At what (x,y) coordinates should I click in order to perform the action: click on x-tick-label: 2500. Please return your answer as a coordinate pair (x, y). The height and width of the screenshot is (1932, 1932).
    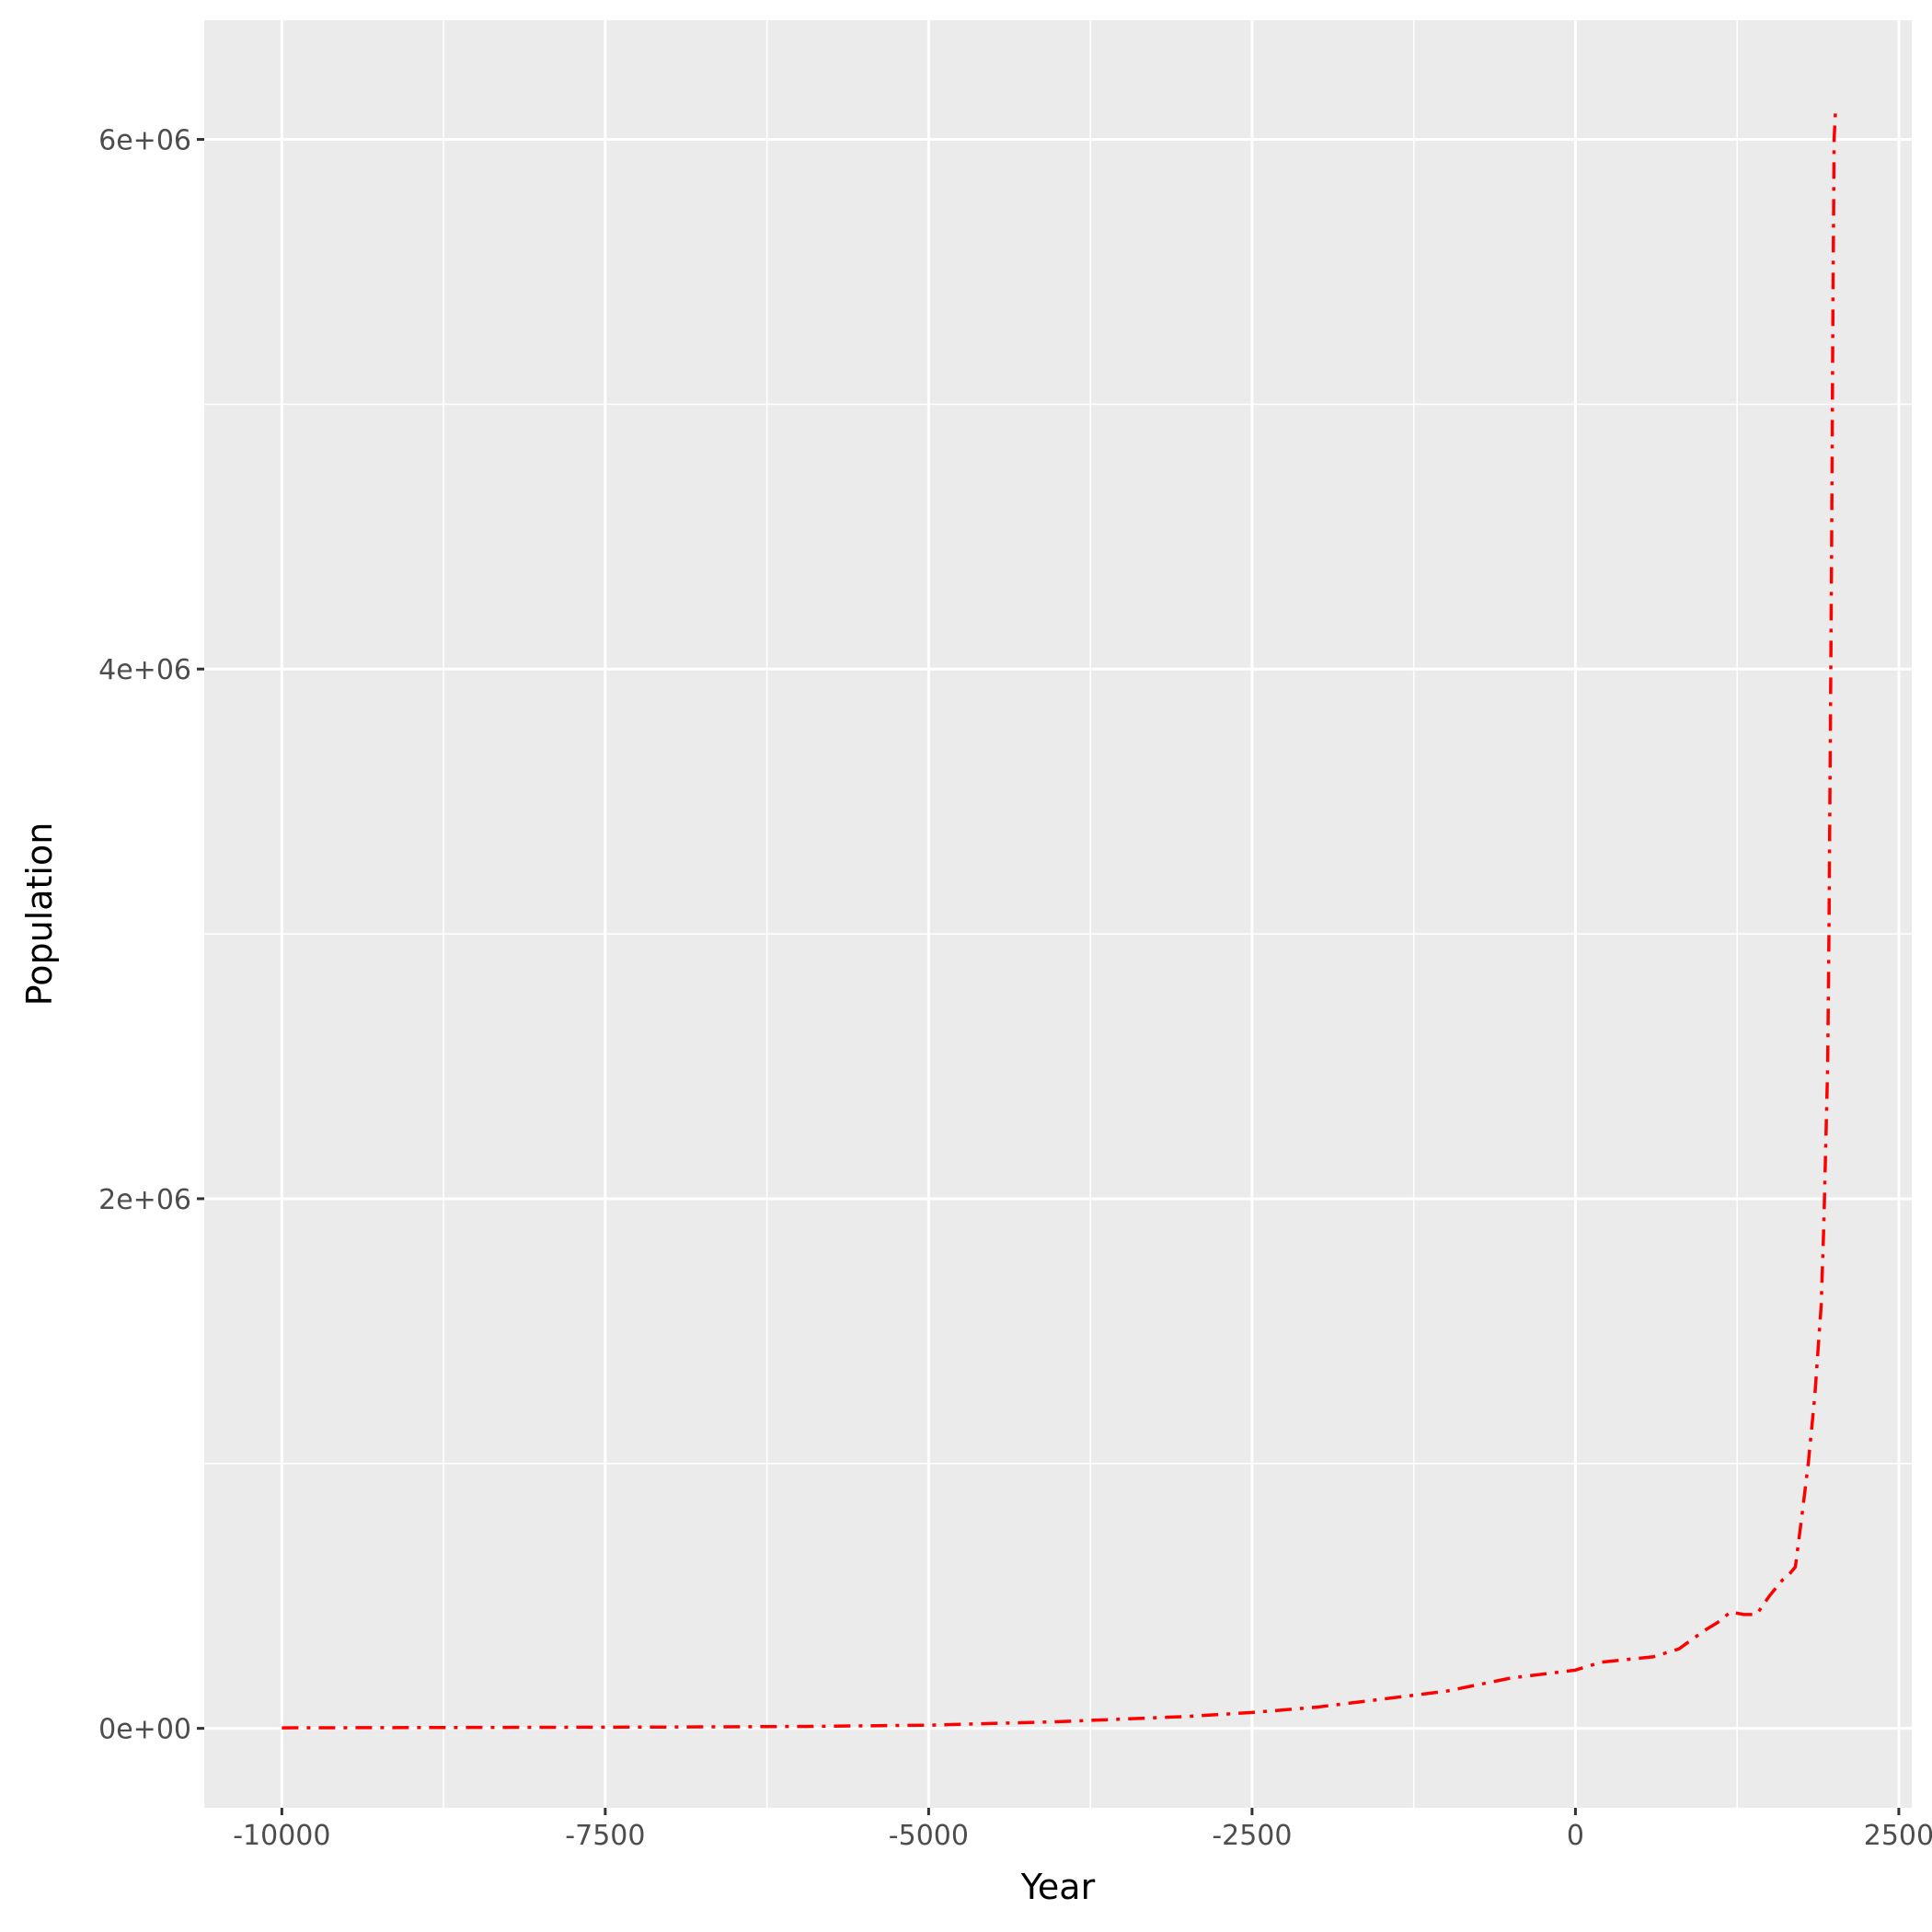
    Looking at the image, I should click on (1898, 1836).